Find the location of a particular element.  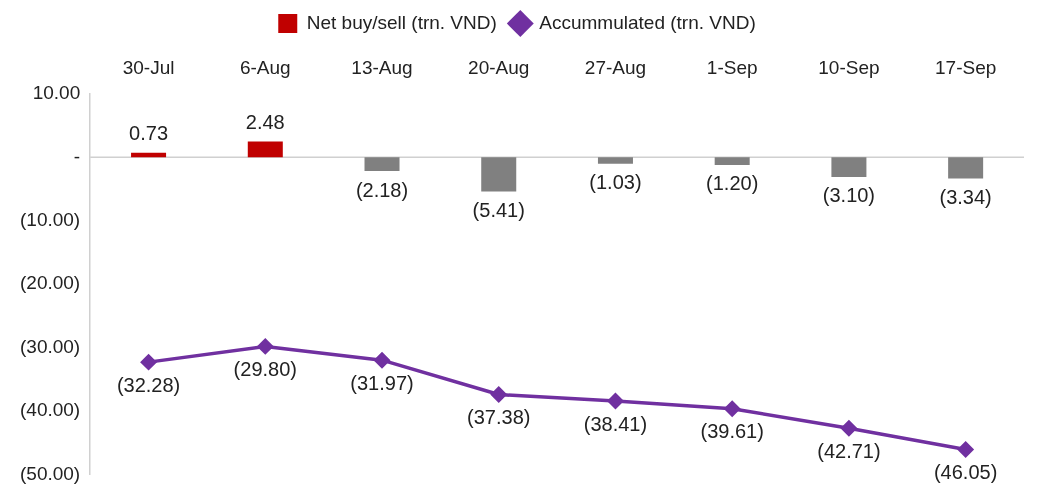

y-tick-label: (20.00) is located at coordinates (50, 283).